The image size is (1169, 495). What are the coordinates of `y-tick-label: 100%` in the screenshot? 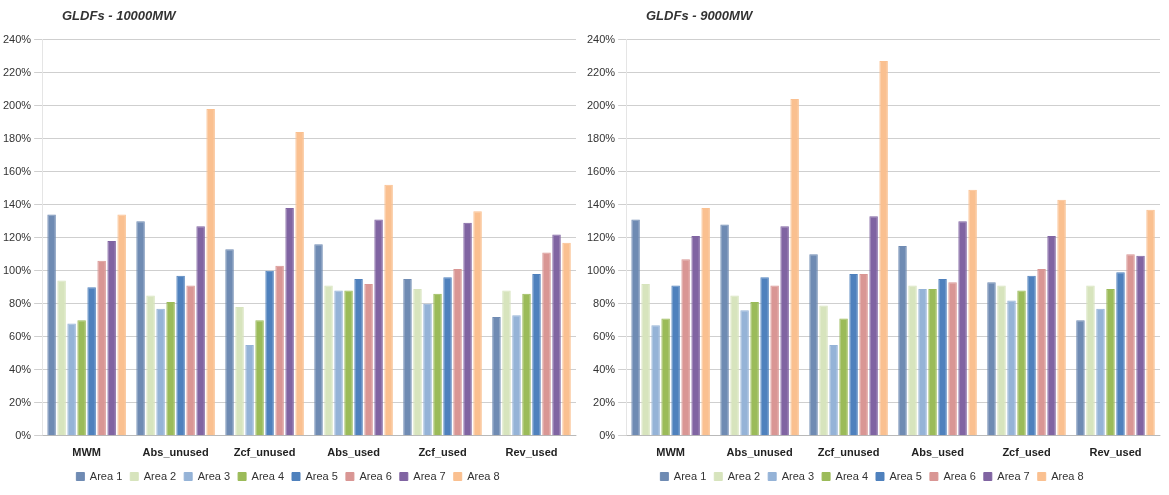 It's located at (17, 269).